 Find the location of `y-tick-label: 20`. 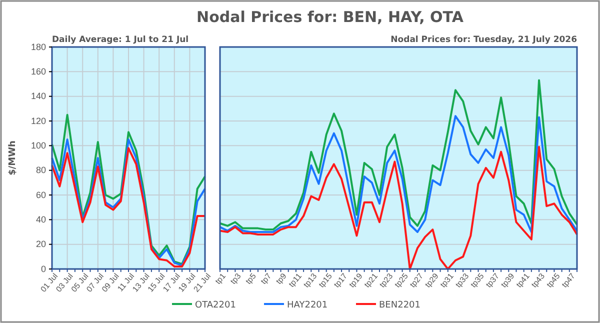

y-tick-label: 20 is located at coordinates (41, 244).